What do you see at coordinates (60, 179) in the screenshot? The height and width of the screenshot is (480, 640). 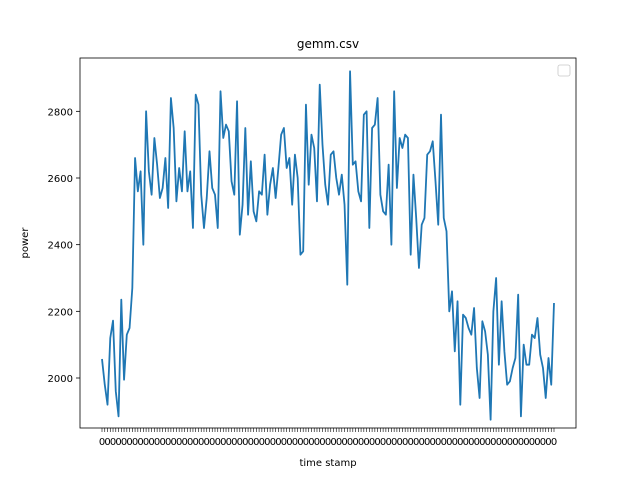 I see `y-tick-label: 2600` at bounding box center [60, 179].